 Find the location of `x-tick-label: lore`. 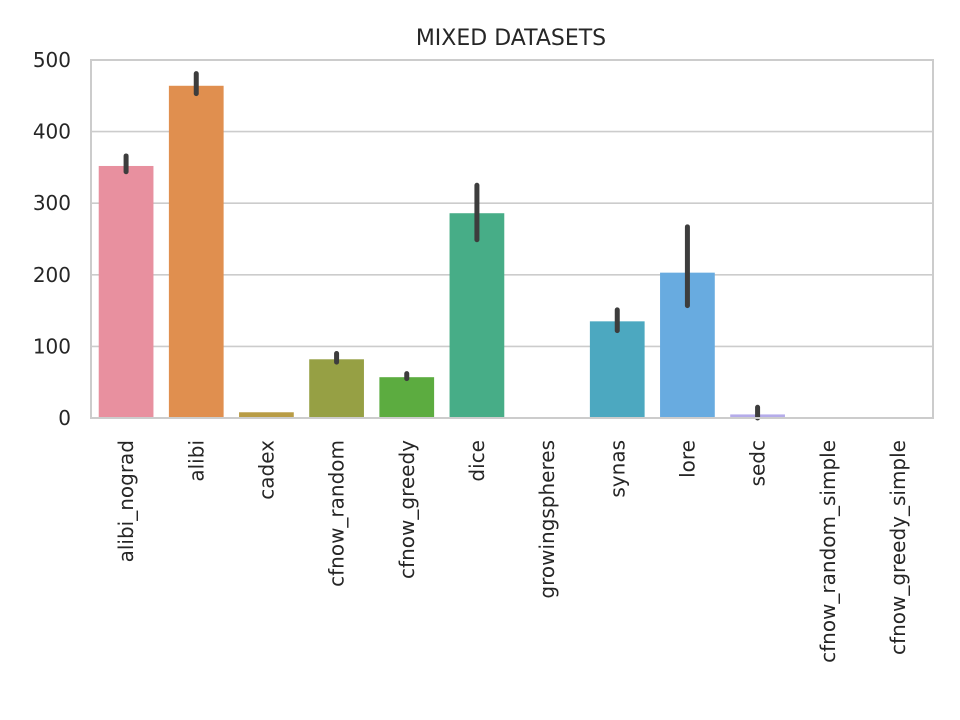

x-tick-label: lore is located at coordinates (687, 459).